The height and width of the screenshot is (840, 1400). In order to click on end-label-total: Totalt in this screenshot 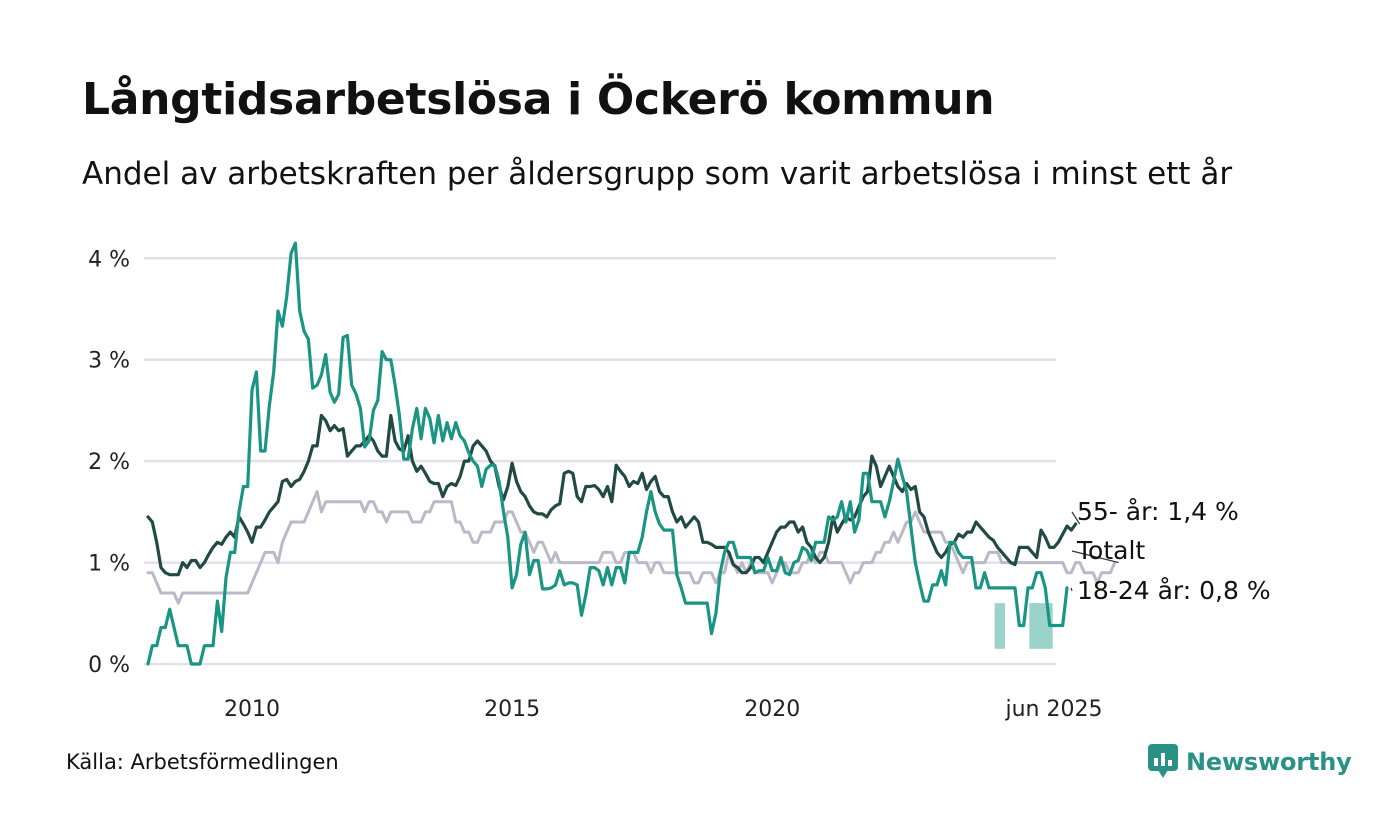, I will do `click(1110, 550)`.